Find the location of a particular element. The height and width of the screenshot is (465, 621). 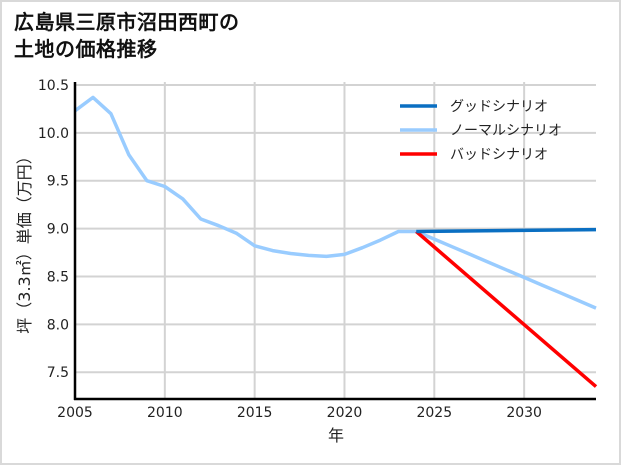

chart-title: 広島県三原市沼田西町の 土地の価格推移 is located at coordinates (127, 36).